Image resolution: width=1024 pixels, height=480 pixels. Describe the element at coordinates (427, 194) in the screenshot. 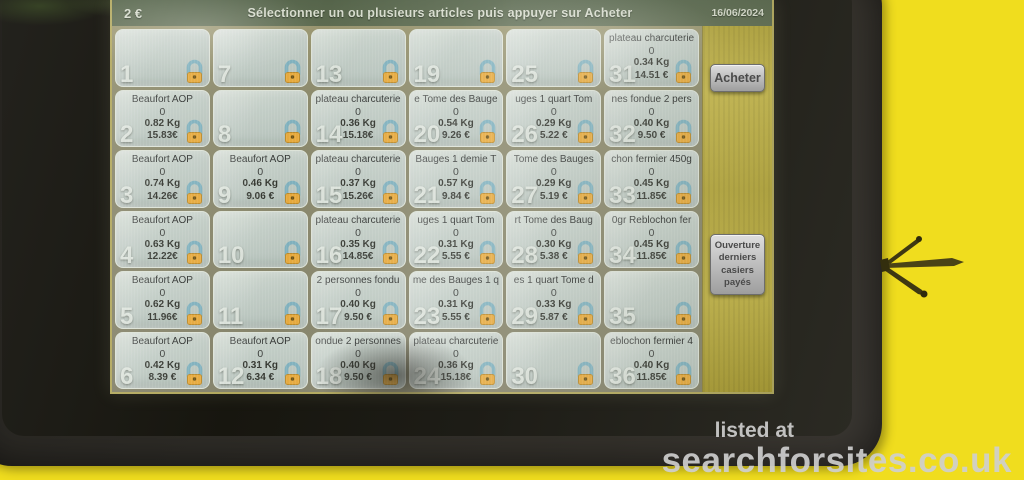

I see `tile-number: 21` at that location.